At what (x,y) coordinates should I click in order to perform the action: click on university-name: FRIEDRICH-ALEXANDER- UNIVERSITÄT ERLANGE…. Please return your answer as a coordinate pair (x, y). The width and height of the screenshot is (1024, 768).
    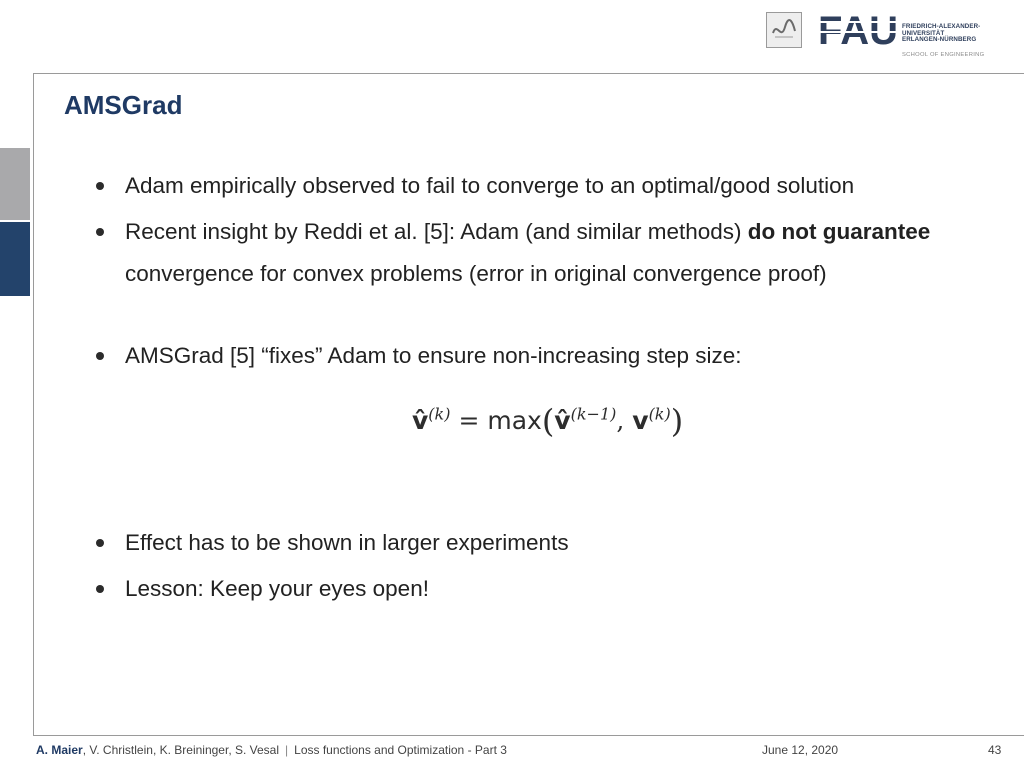
    Looking at the image, I should click on (941, 33).